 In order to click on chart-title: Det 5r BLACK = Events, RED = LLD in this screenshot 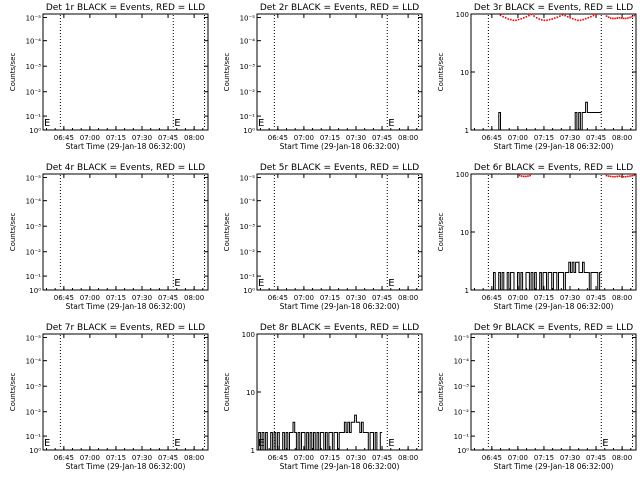, I will do `click(339, 168)`.